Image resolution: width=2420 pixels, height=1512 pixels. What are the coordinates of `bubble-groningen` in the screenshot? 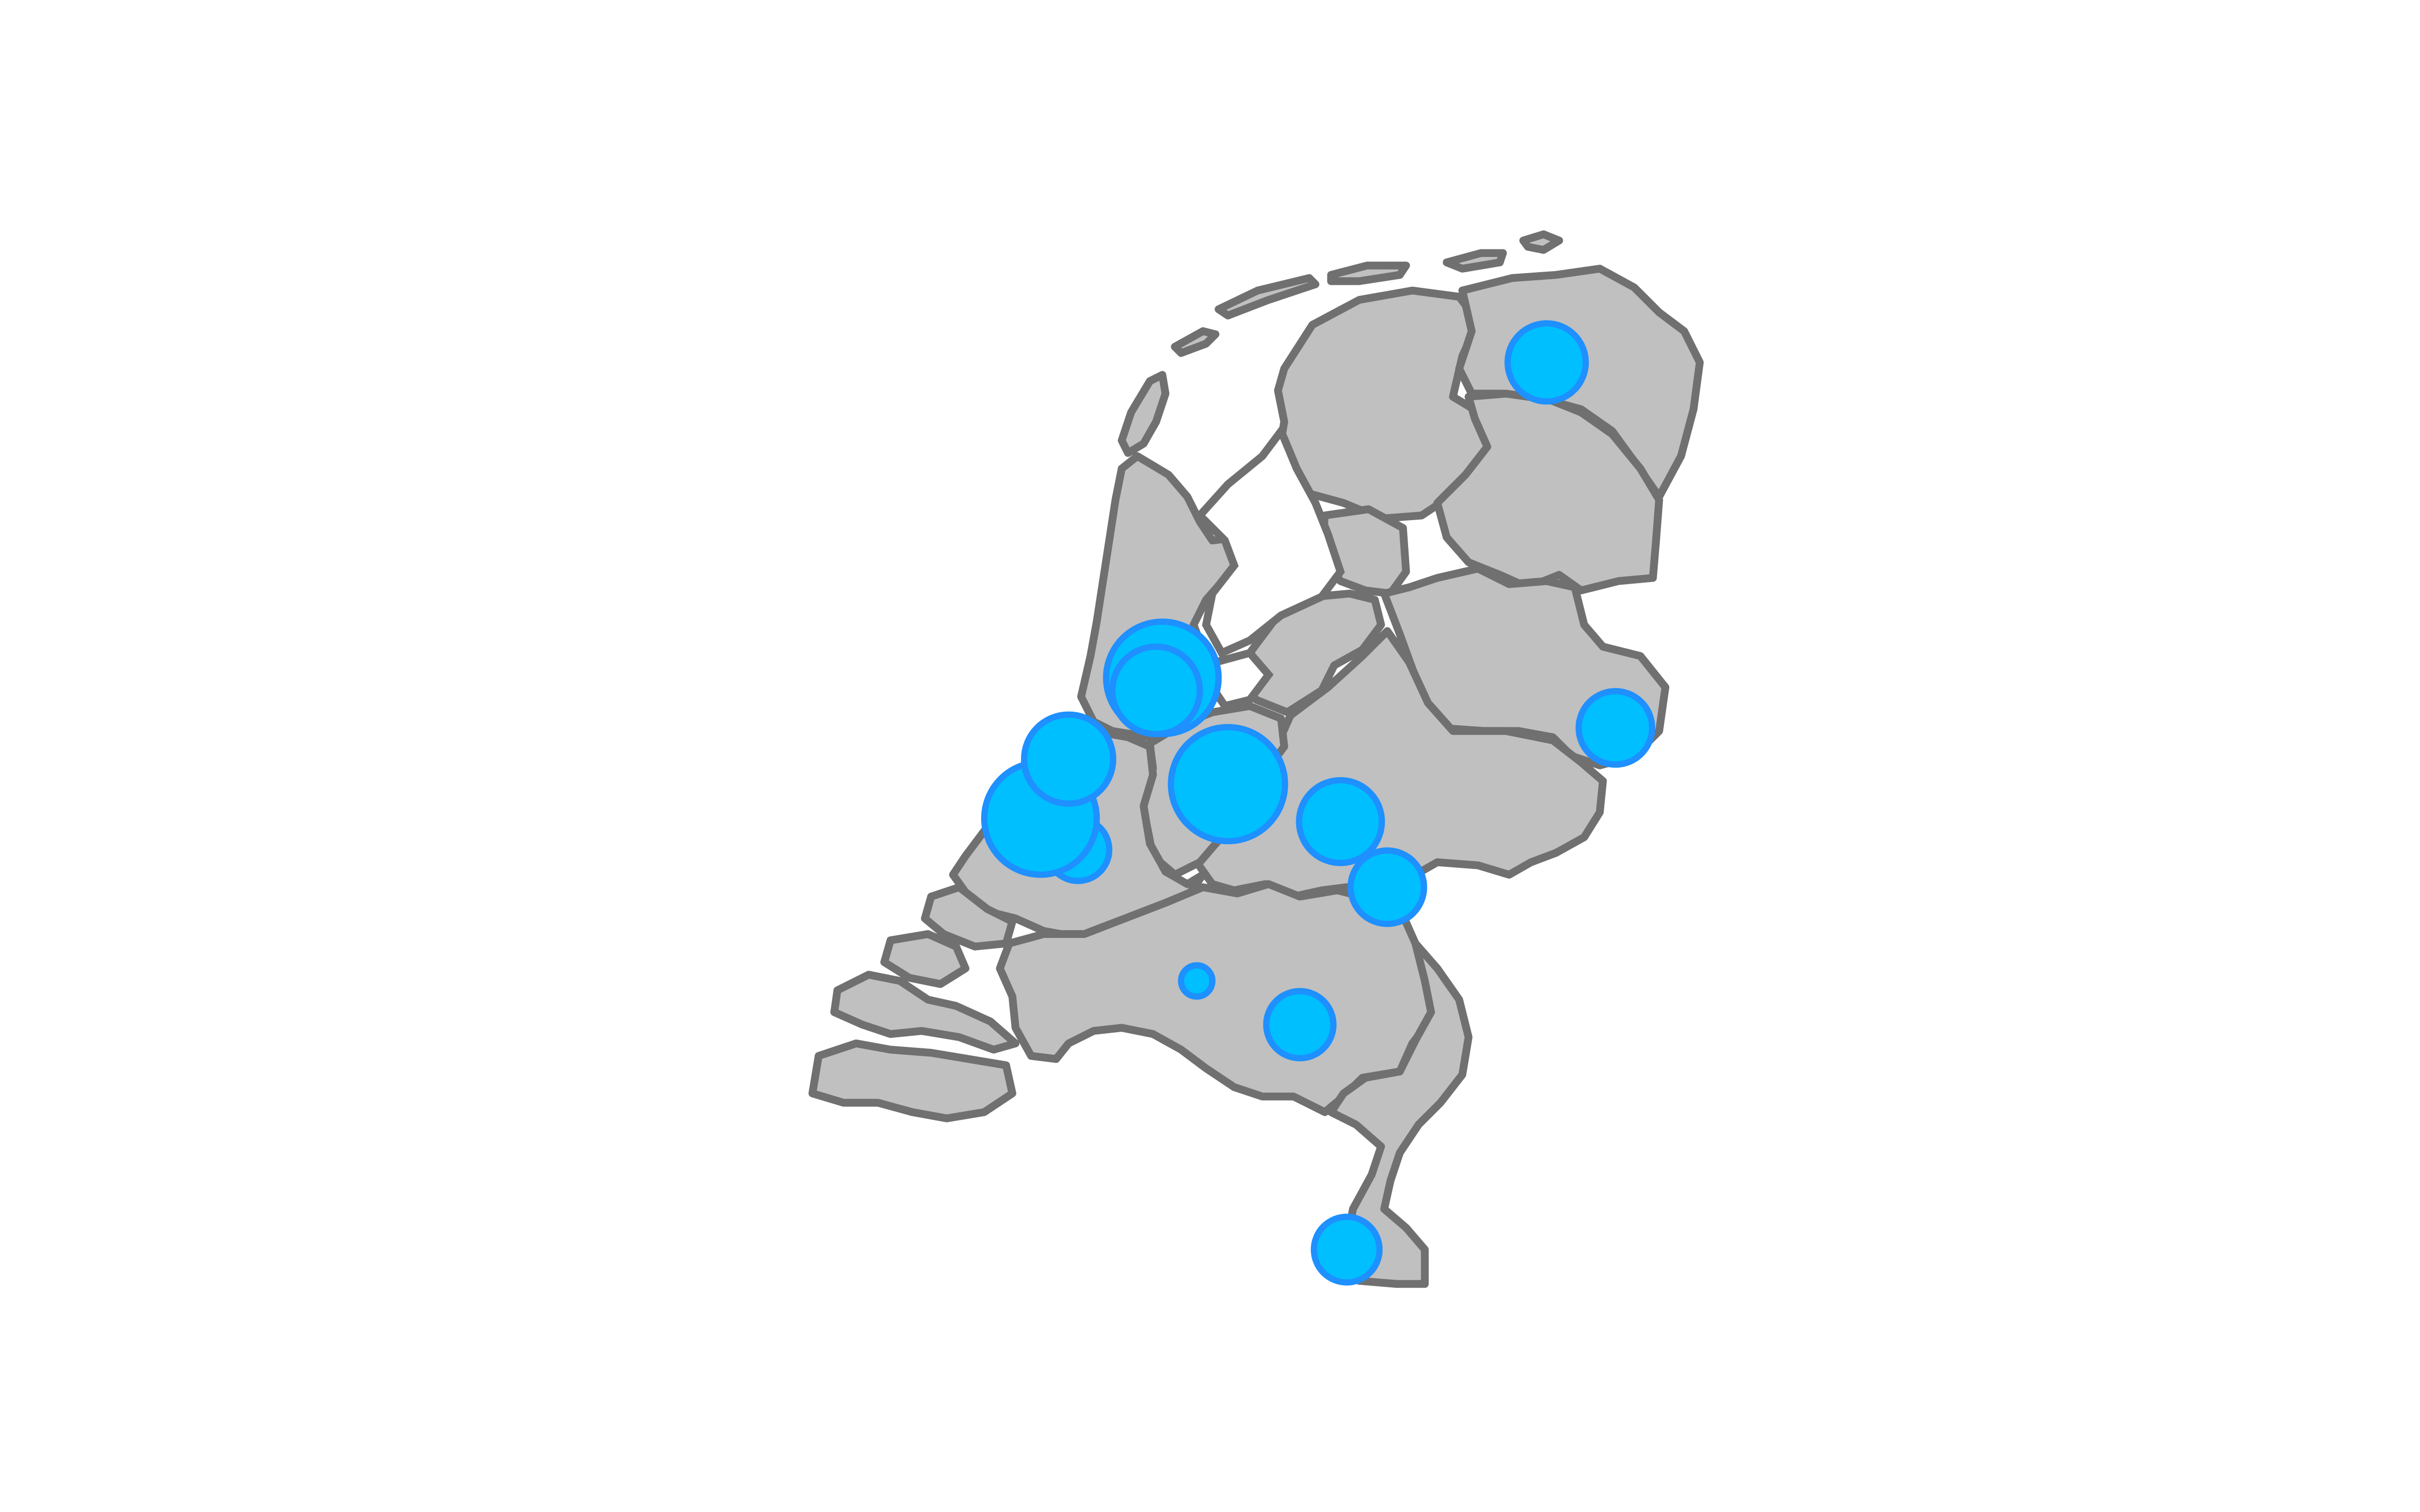 It's located at (1546, 363).